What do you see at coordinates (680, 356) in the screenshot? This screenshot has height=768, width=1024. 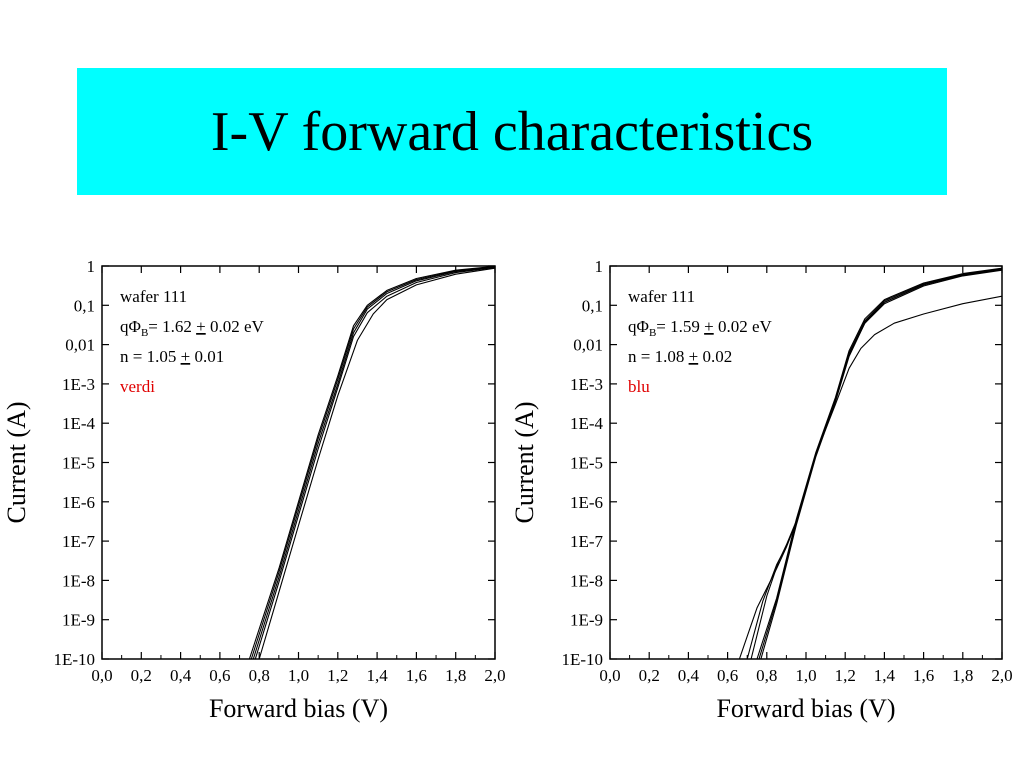 I see `annotation-ideality: n = 1.08 + 0.02` at bounding box center [680, 356].